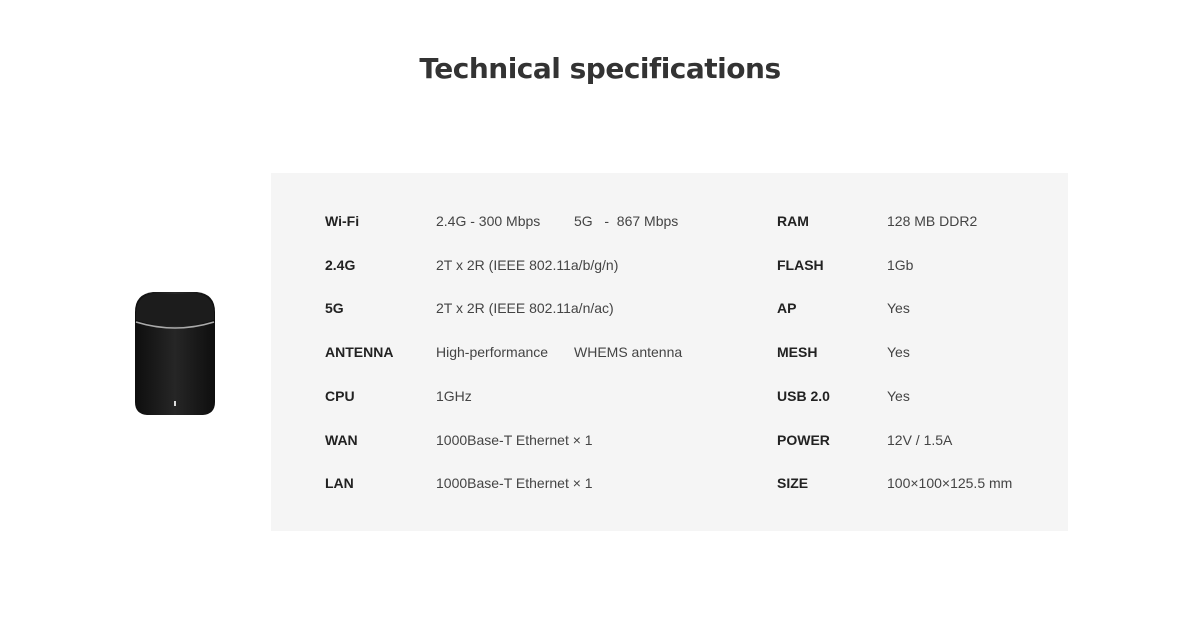 This screenshot has height=632, width=1200. What do you see at coordinates (793, 483) in the screenshot?
I see `spec-label: SIZE` at bounding box center [793, 483].